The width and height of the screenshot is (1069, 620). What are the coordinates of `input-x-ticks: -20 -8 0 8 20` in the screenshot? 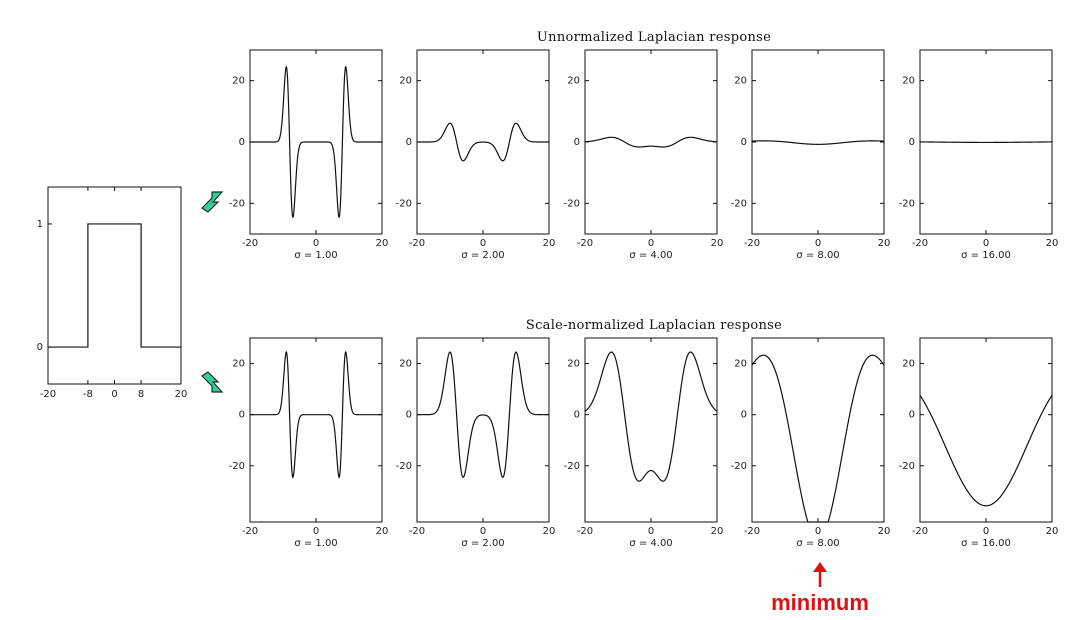 It's located at (114, 293).